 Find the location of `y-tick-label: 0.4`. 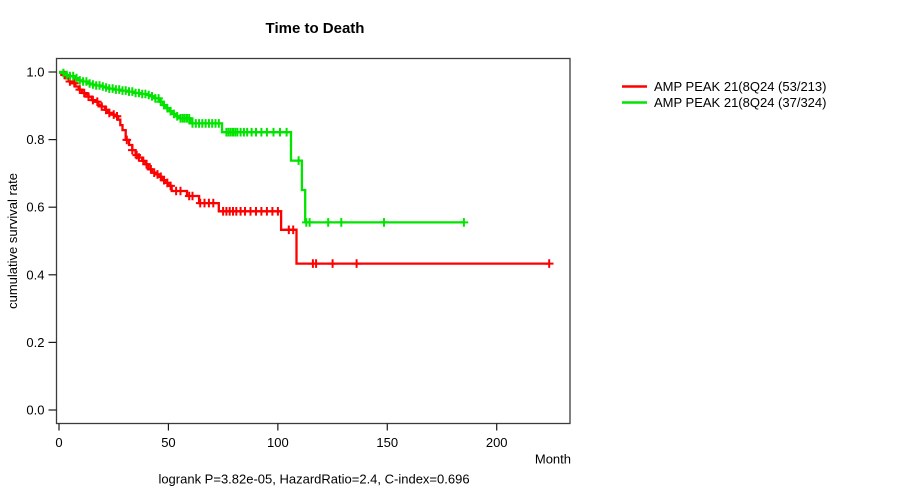

y-tick-label: 0.4 is located at coordinates (35, 274).